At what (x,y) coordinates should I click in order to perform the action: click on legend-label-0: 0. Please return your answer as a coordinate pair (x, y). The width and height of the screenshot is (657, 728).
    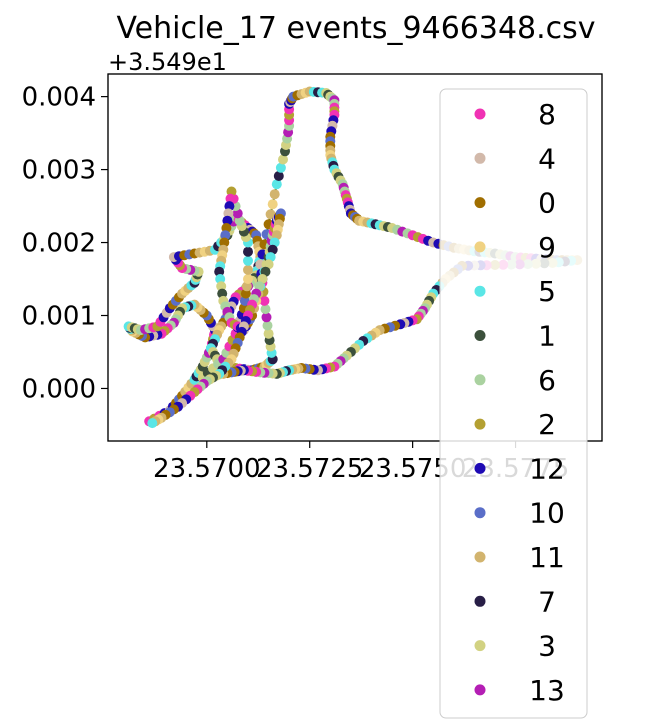
    Looking at the image, I should click on (547, 203).